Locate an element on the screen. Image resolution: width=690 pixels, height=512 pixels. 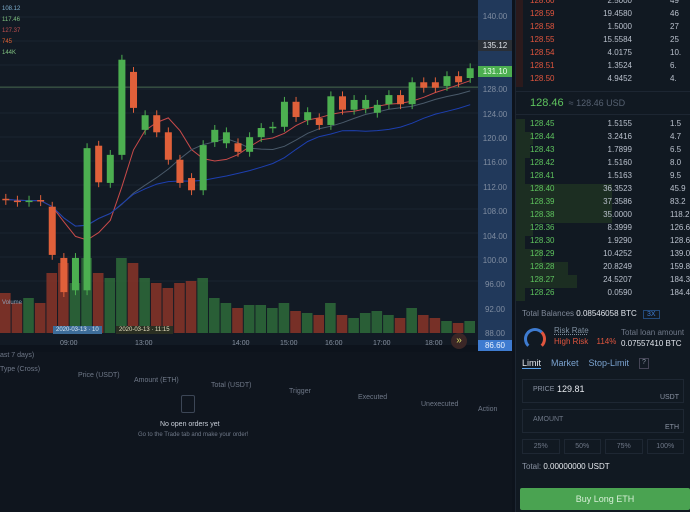
orderbook-row: 128.26 0.0590 184.4 is located at coordinates (603, 294).